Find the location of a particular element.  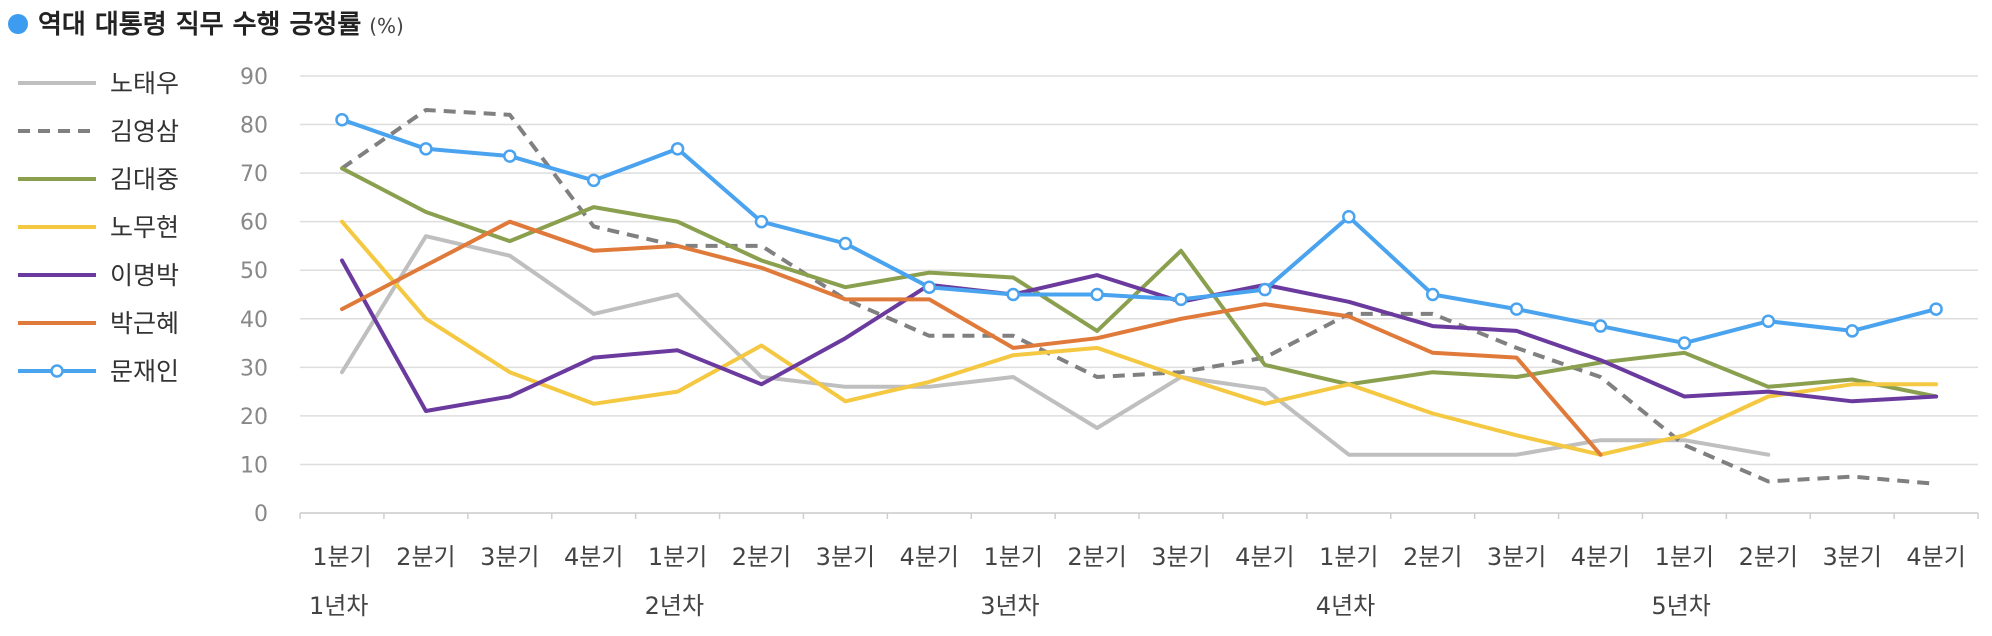

y-tick-label: 10 is located at coordinates (254, 465).